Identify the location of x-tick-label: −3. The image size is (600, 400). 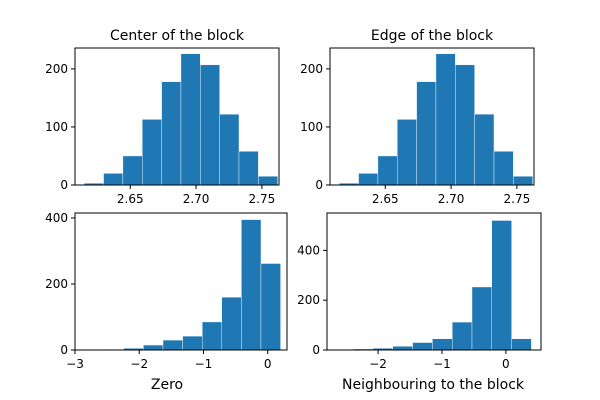
(75, 364).